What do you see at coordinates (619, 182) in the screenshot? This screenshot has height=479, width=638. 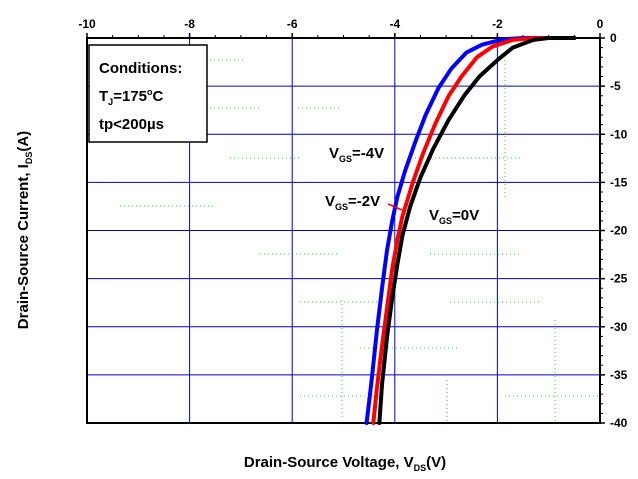 I see `y-tick-label: -15` at bounding box center [619, 182].